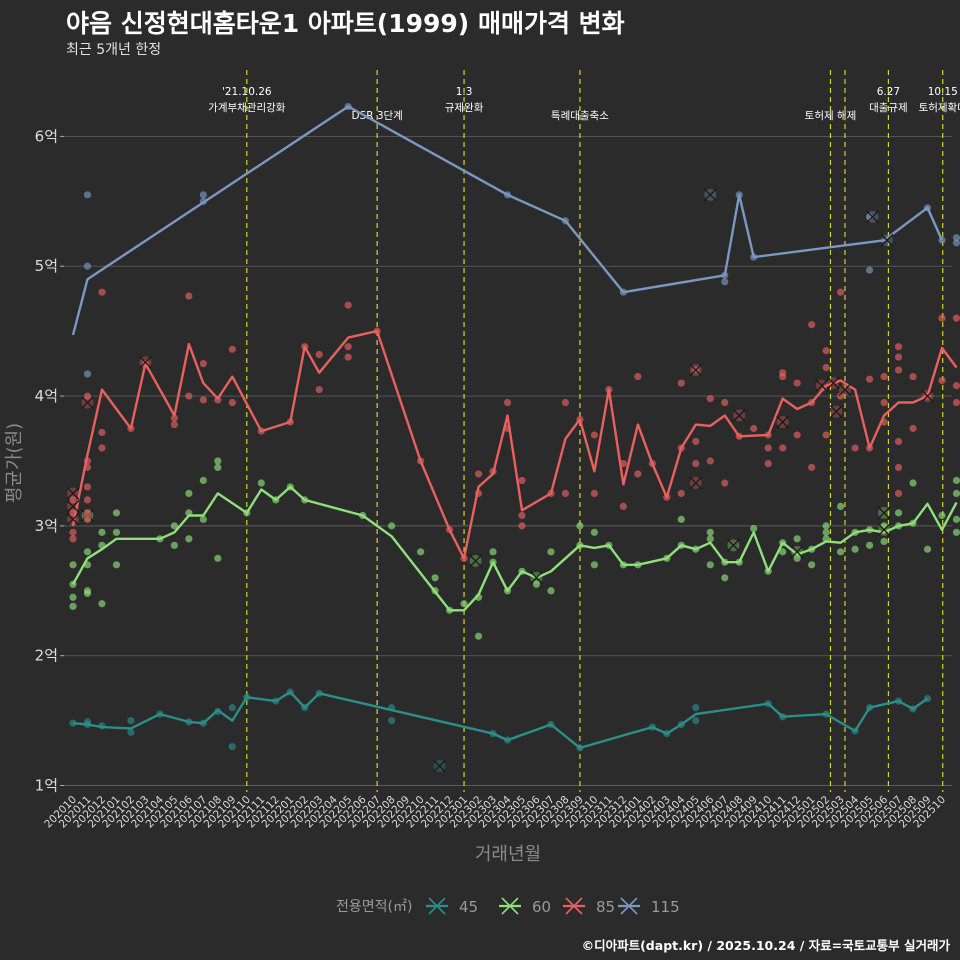 This screenshot has width=960, height=960. I want to click on event-label: 규제완화, so click(464, 107).